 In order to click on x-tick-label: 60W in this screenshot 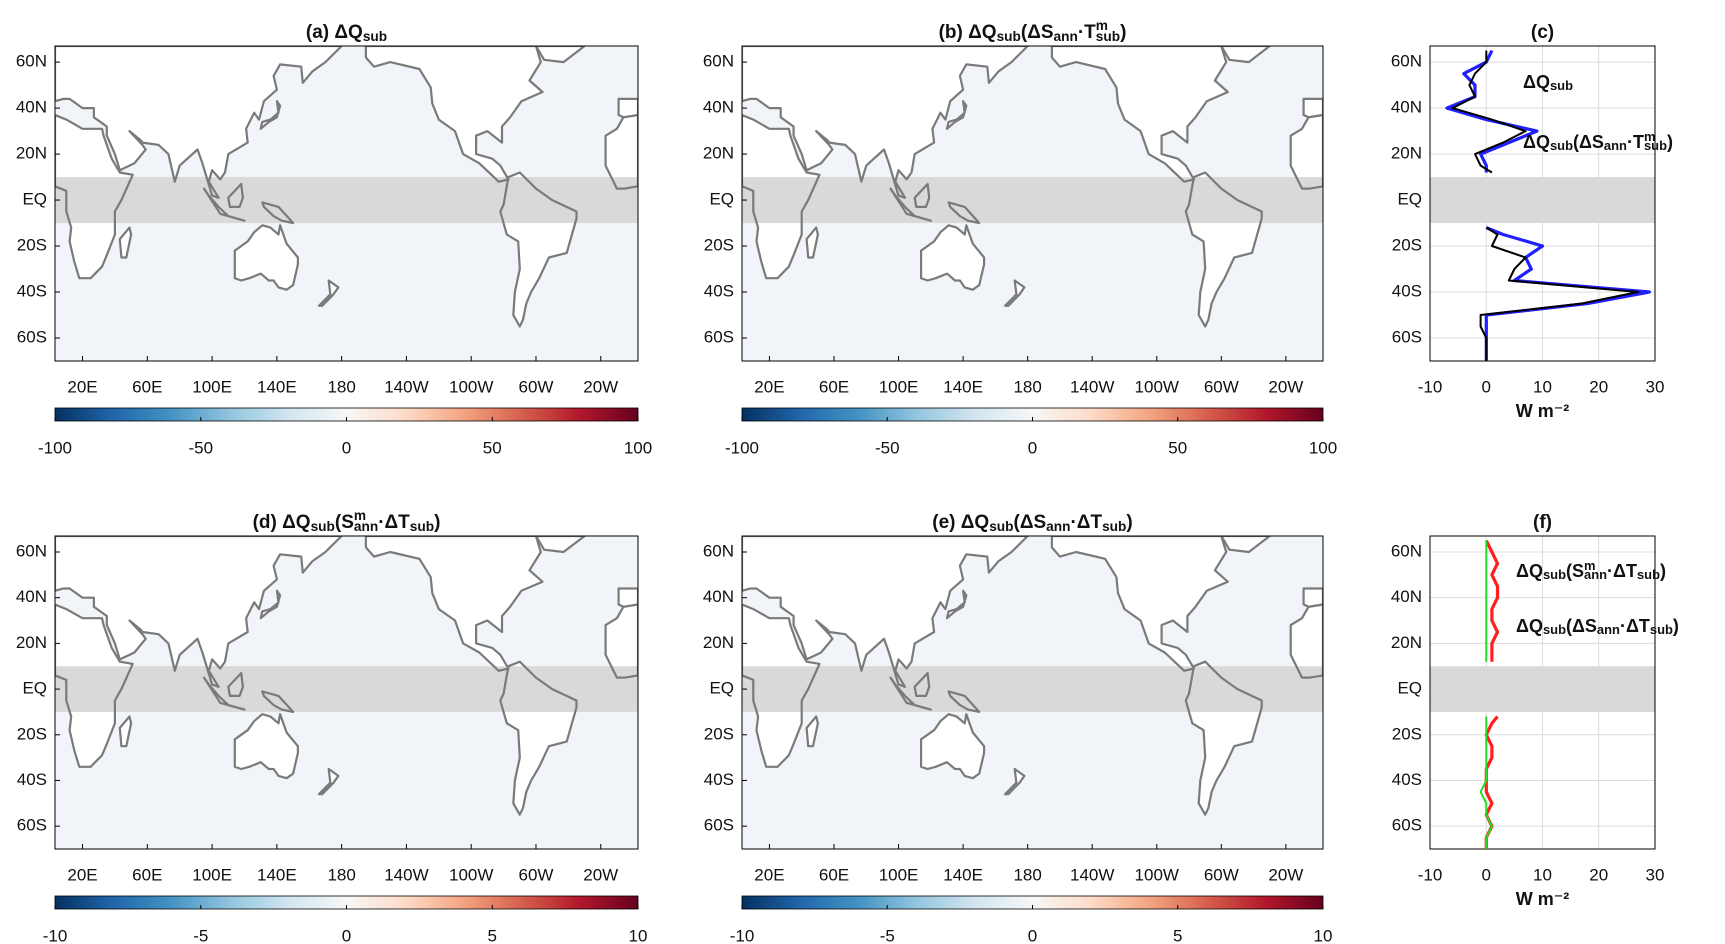, I will do `click(1221, 874)`.